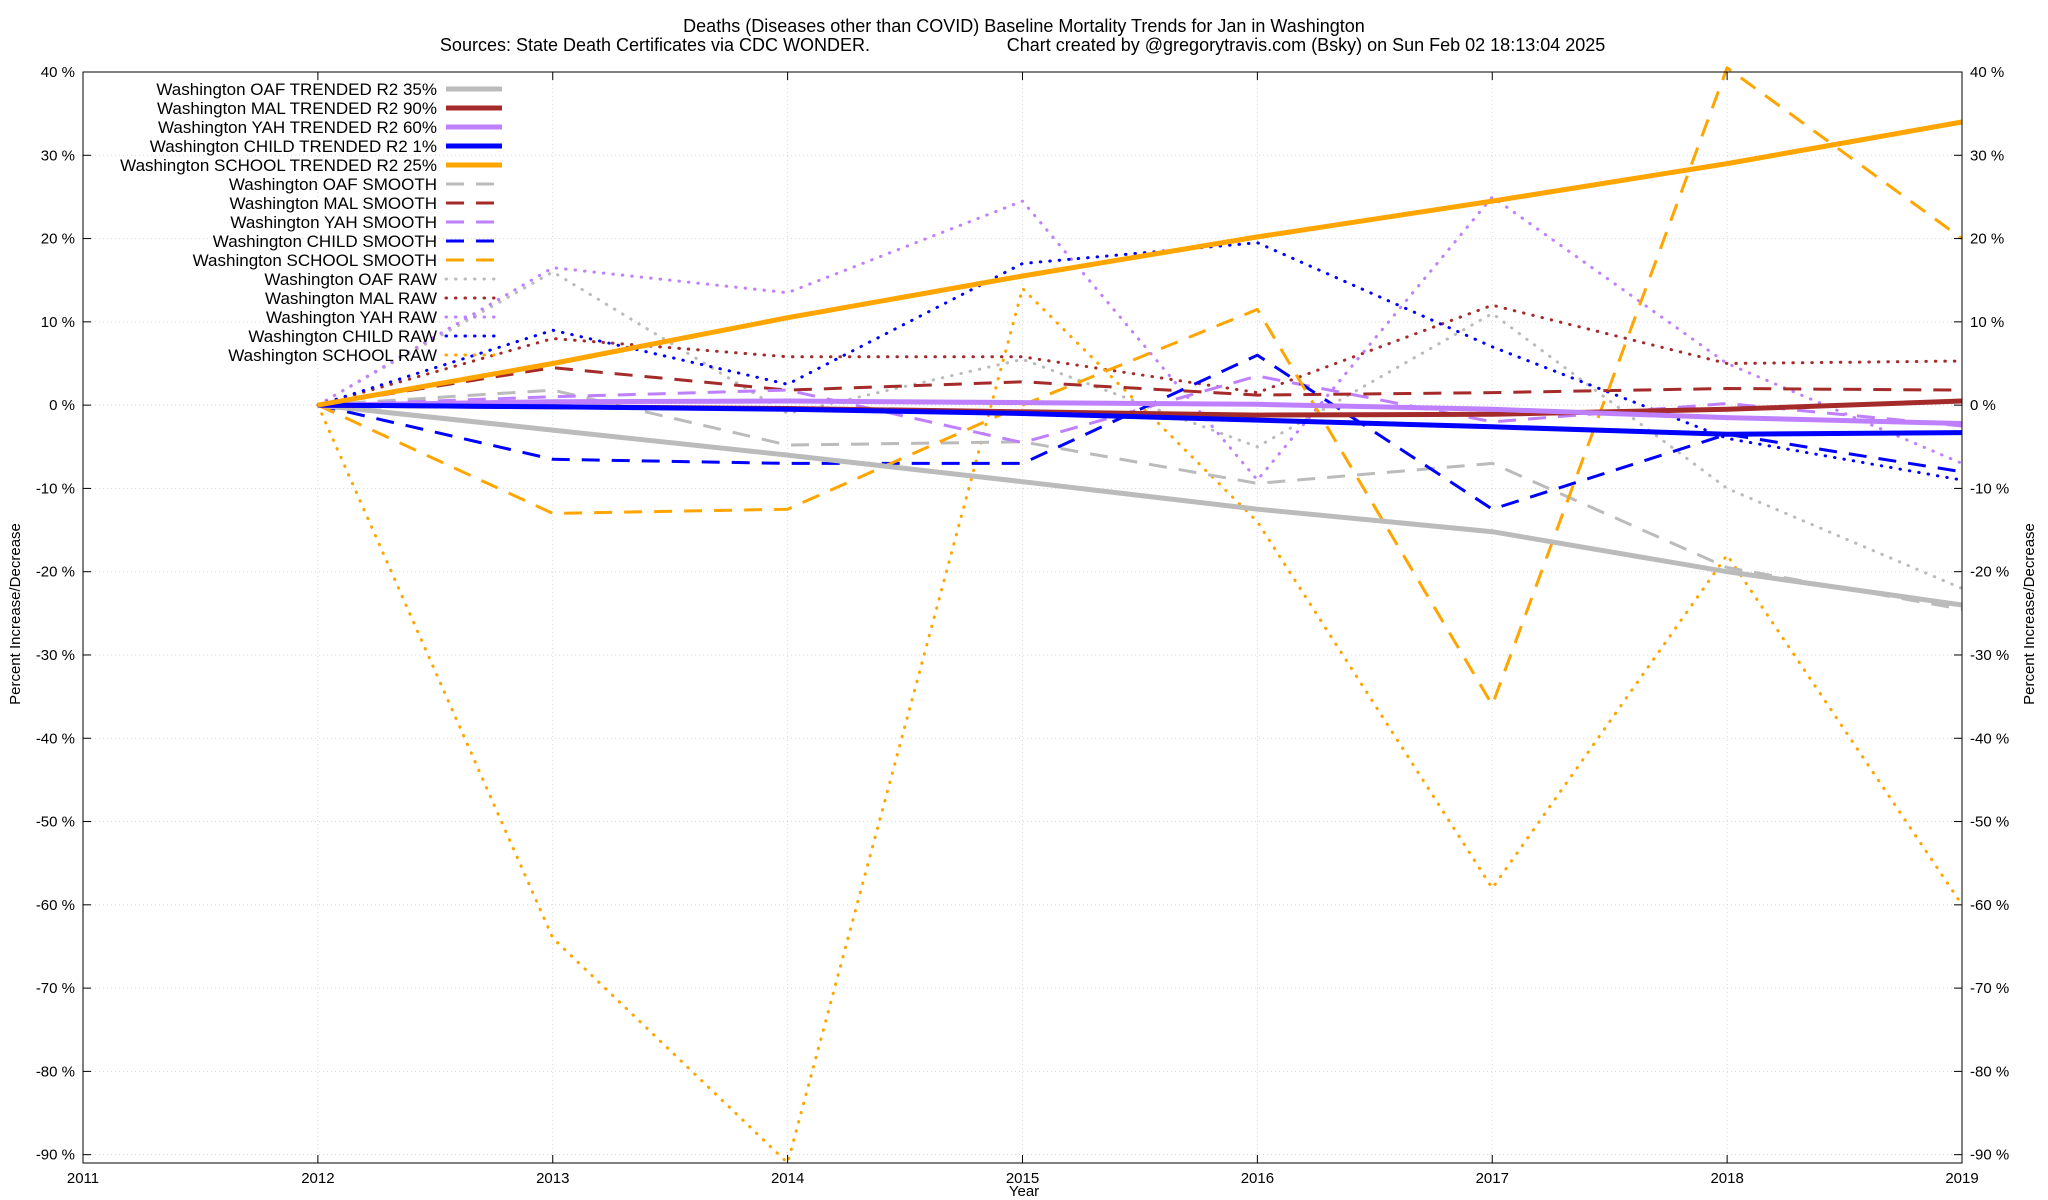 The image size is (2048, 1200). What do you see at coordinates (1983, 405) in the screenshot?
I see `y-tick-label-right: 0 %` at bounding box center [1983, 405].